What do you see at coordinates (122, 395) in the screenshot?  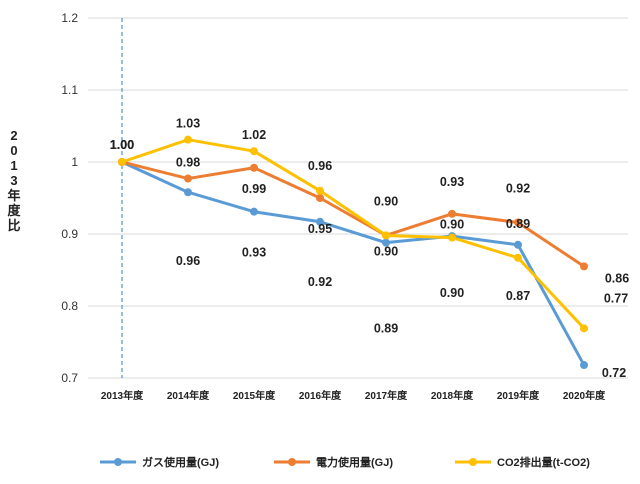 I see `x-tick-label: 2013年度` at bounding box center [122, 395].